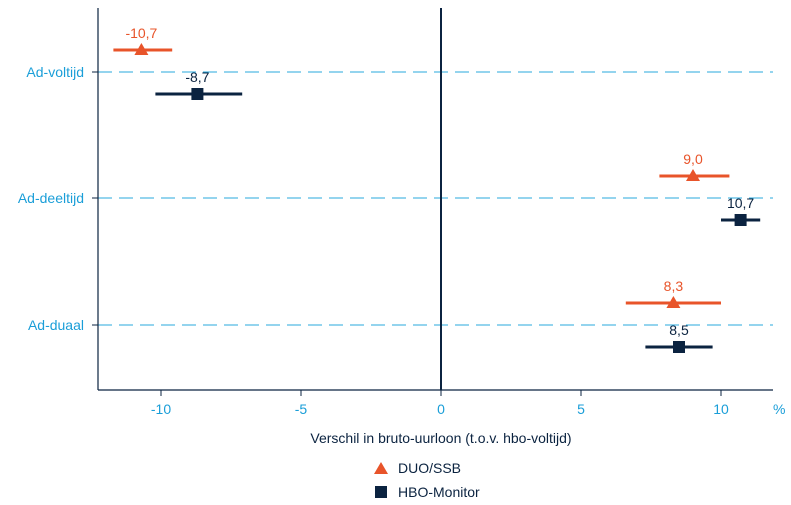  I want to click on data-label: 10,7, so click(740, 203).